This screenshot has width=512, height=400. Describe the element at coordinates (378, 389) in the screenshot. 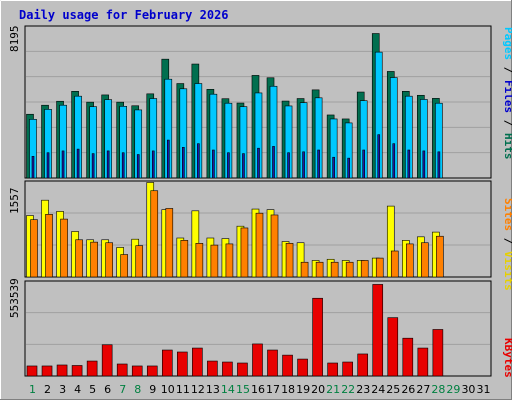

I see `day-label-24: 24` at that location.